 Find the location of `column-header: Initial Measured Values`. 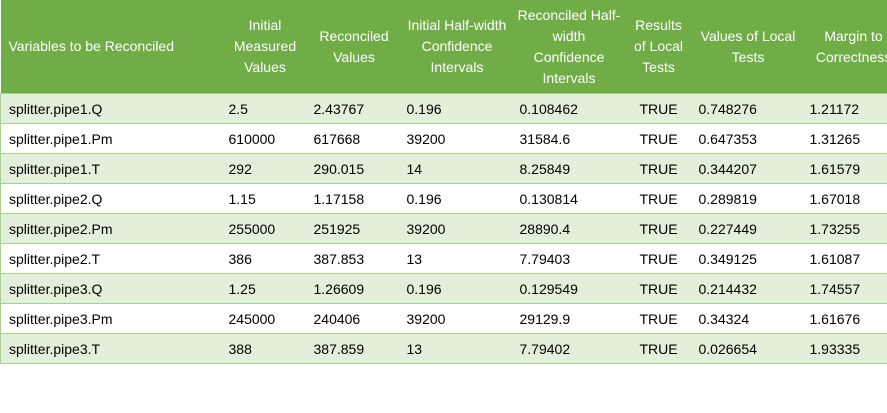

column-header: Initial Measured Values is located at coordinates (265, 47).